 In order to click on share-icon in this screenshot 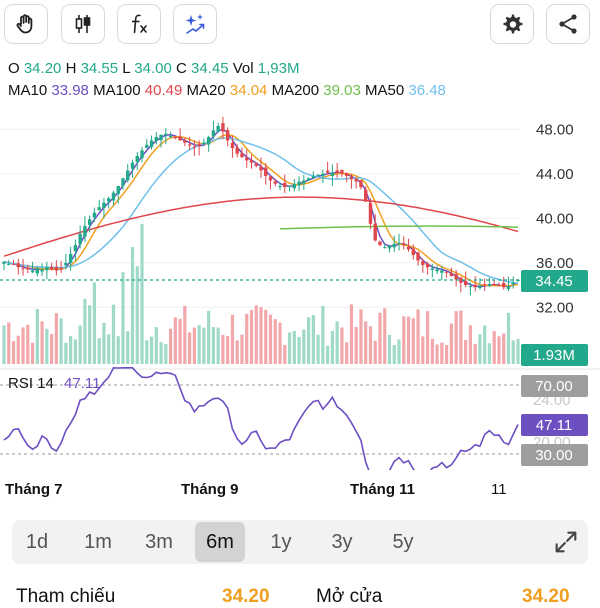, I will do `click(568, 24)`.